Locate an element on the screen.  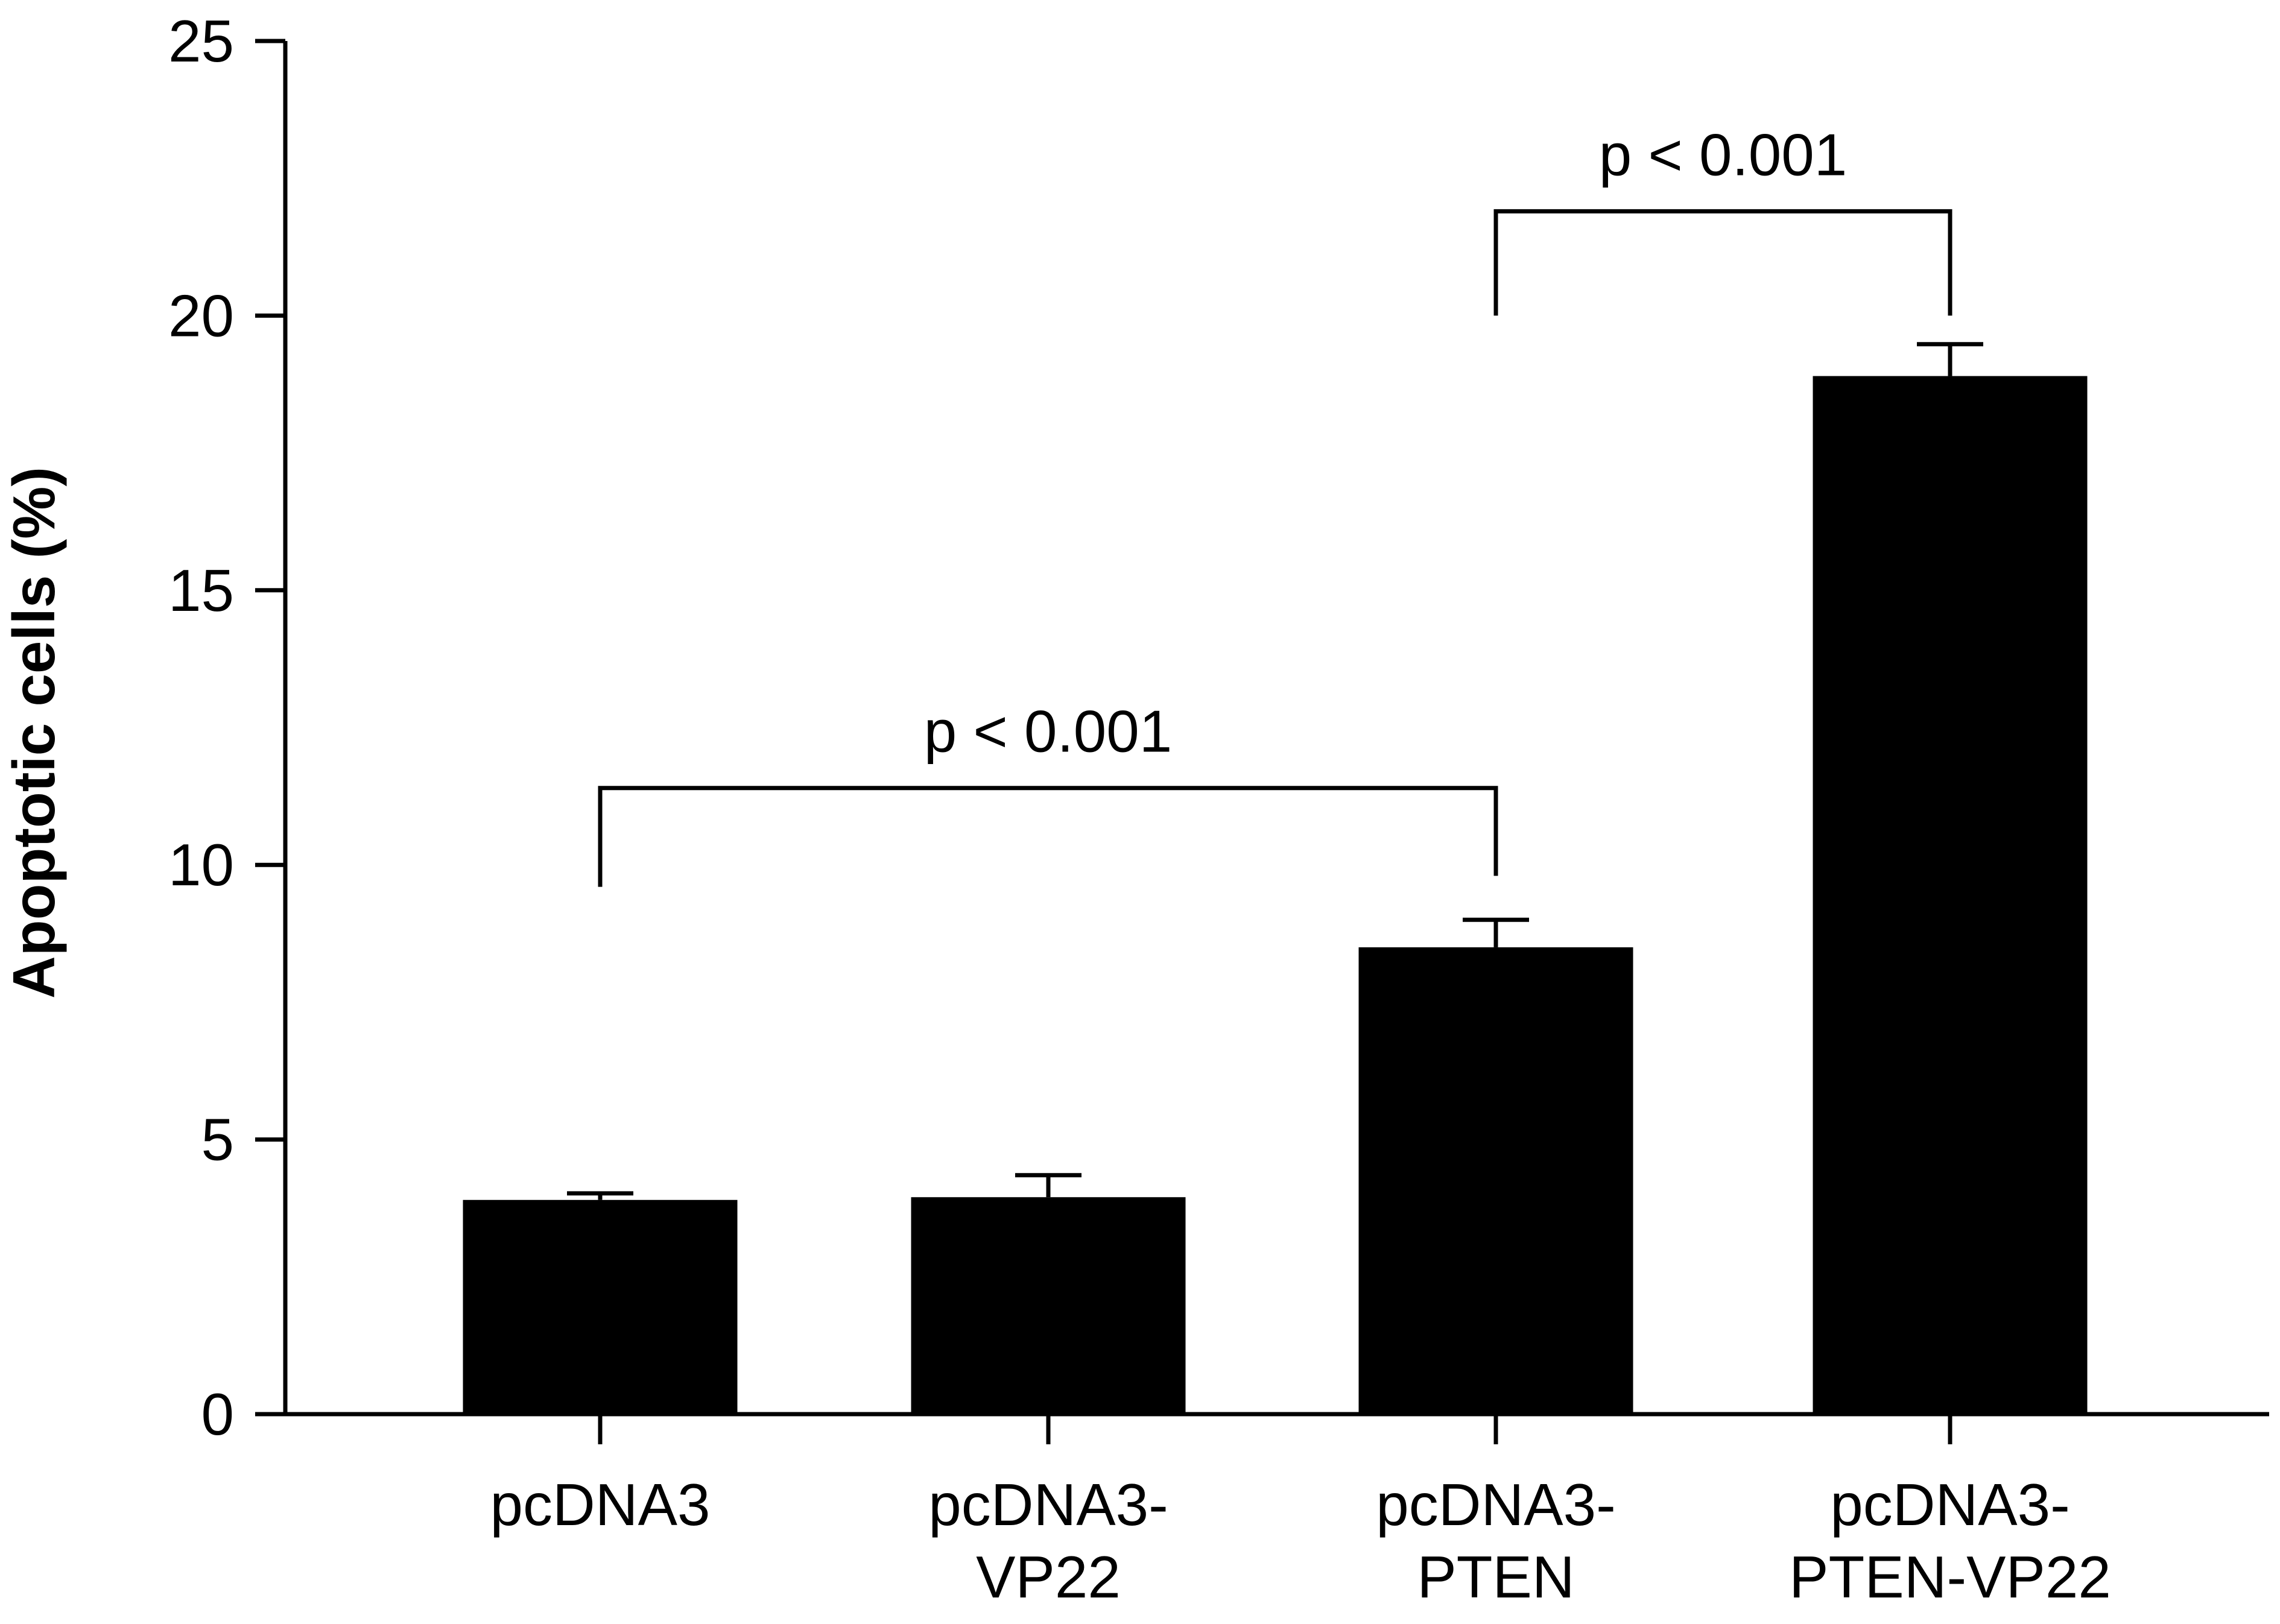
y-tick-label: 10 is located at coordinates (201, 865).